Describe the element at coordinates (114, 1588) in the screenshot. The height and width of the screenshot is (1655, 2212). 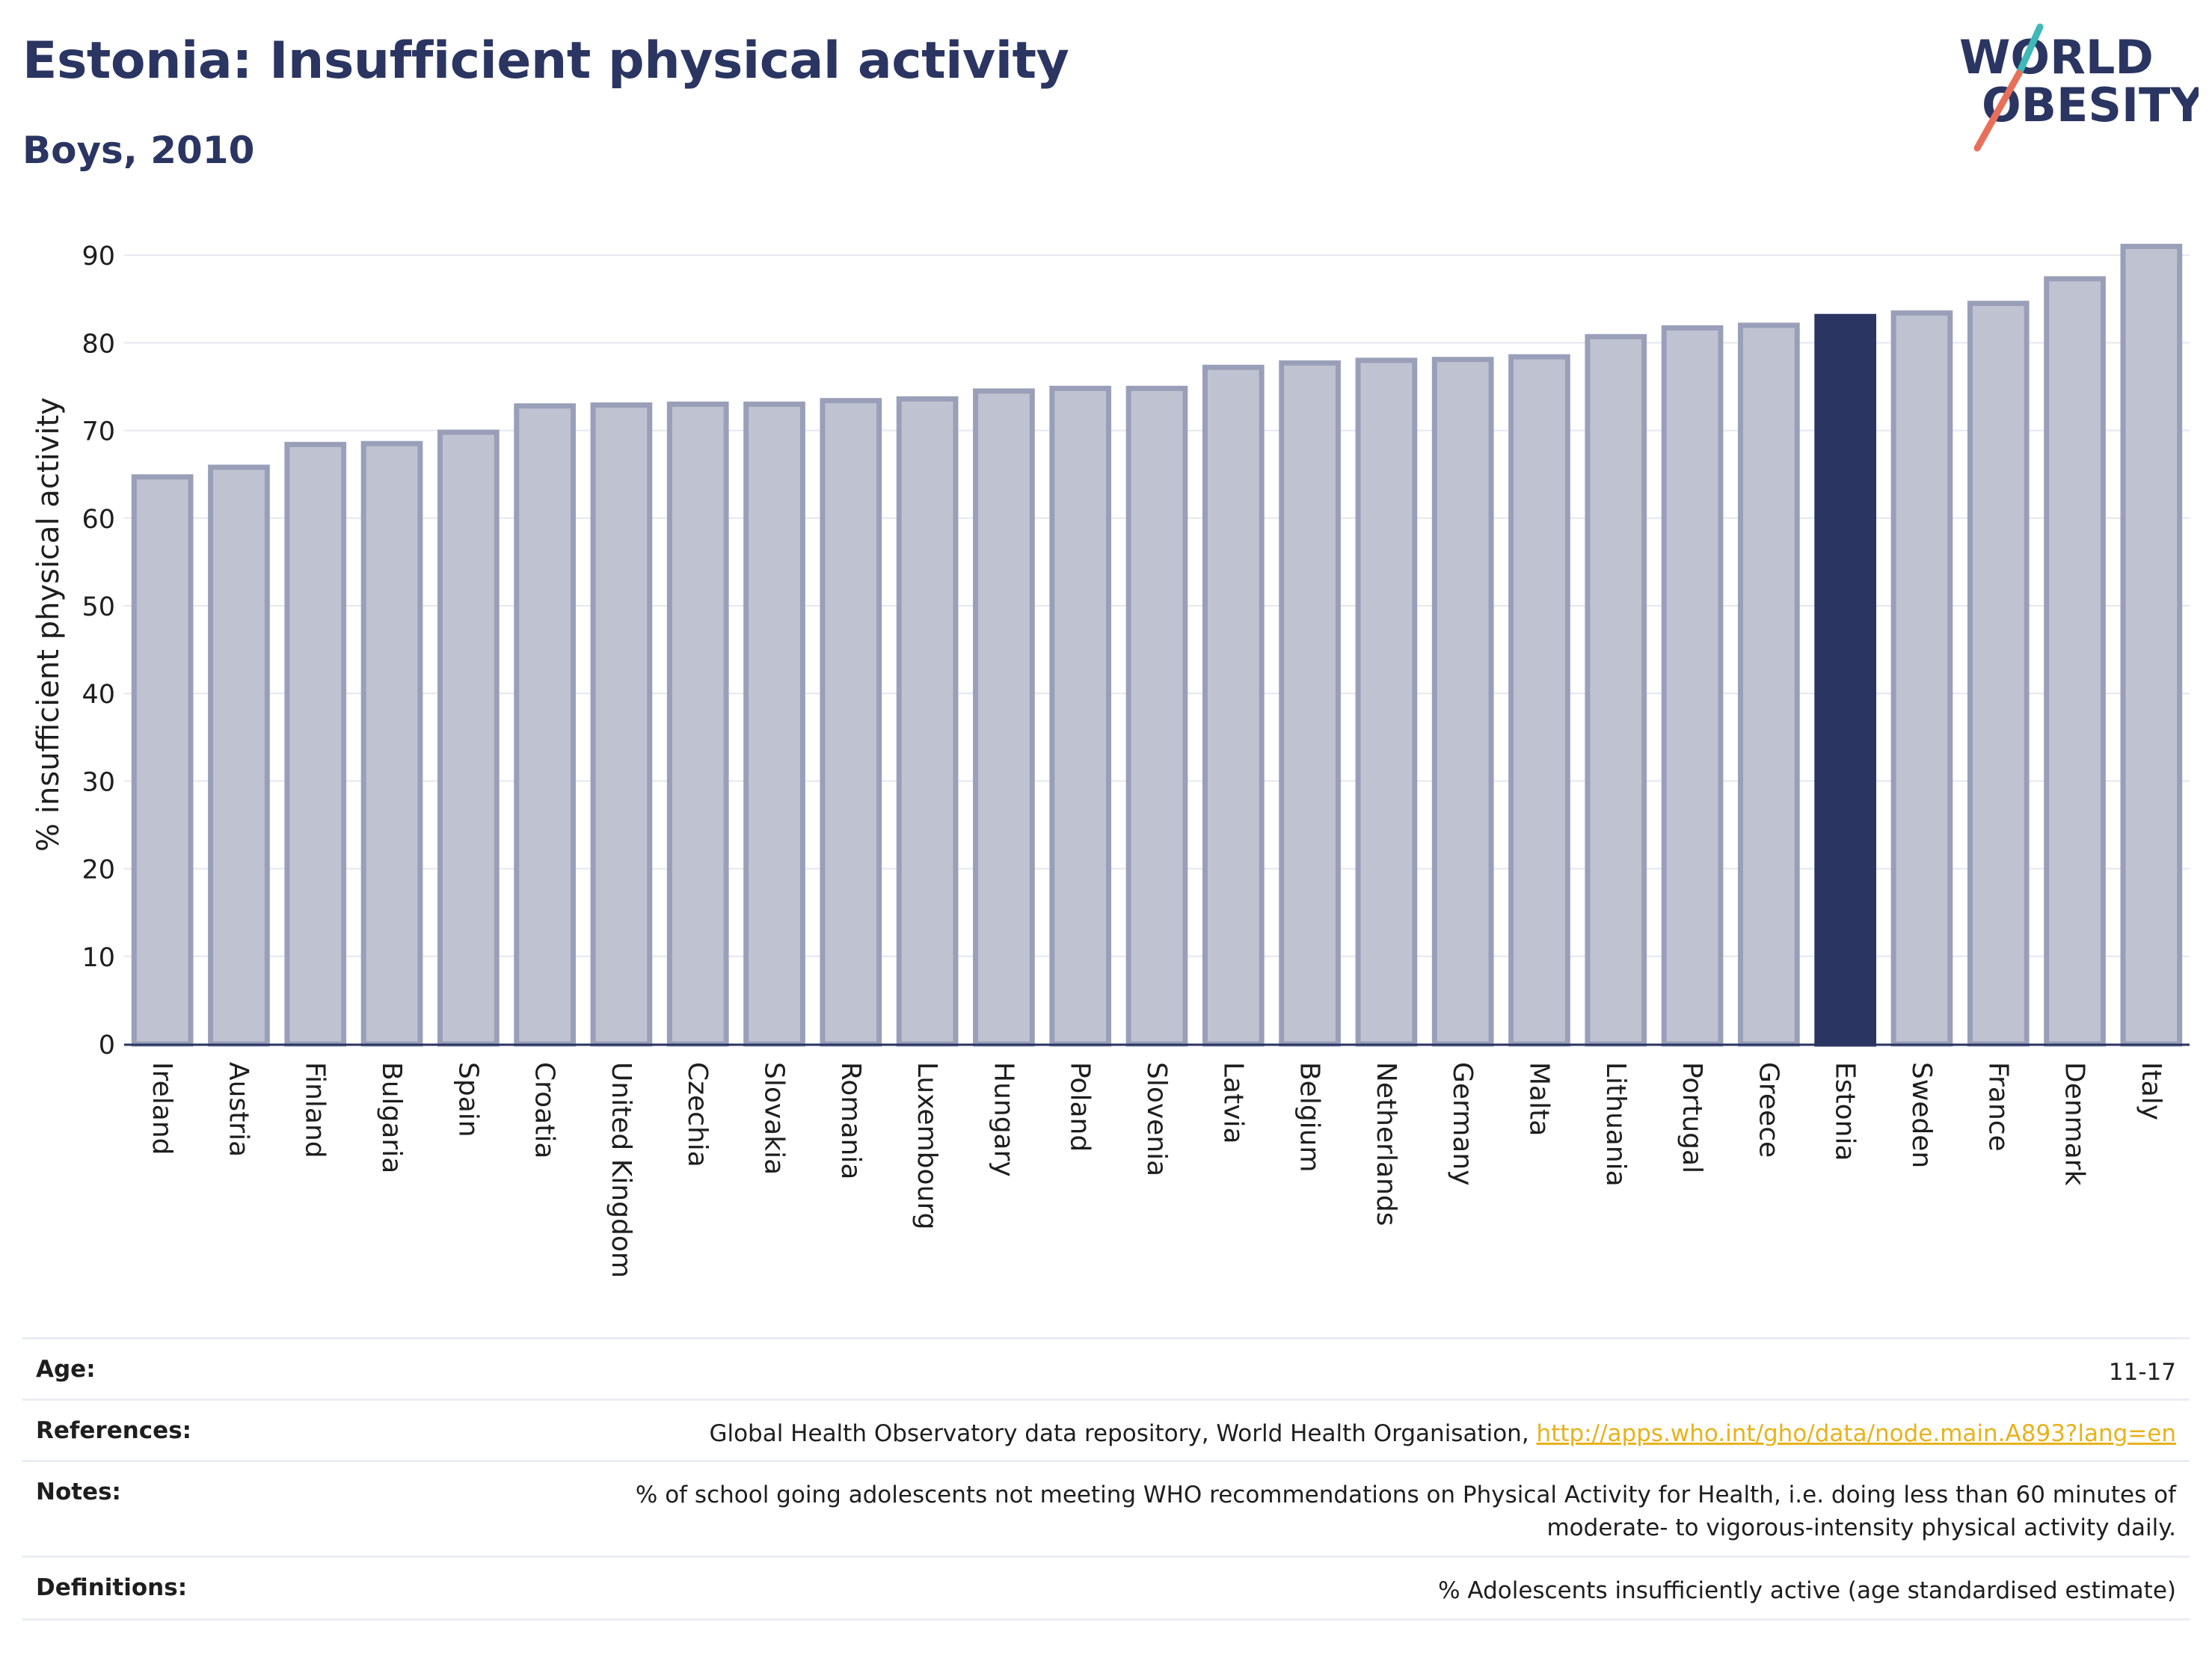
I see `definitions-label: Definitions:` at that location.